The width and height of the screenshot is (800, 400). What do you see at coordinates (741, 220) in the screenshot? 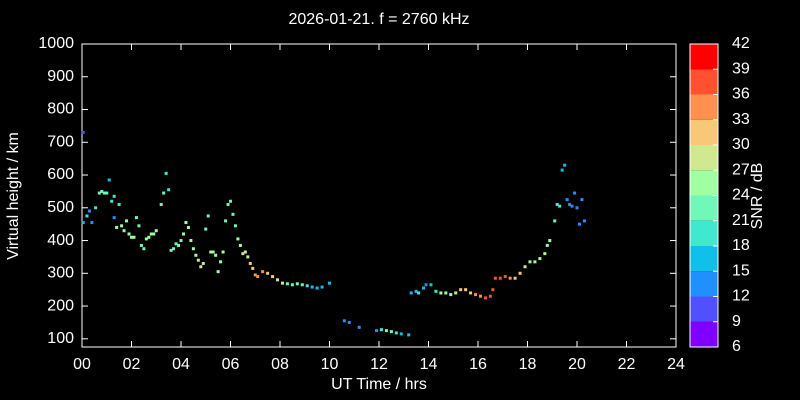
I see `colorbar-tick-label: 21` at bounding box center [741, 220].